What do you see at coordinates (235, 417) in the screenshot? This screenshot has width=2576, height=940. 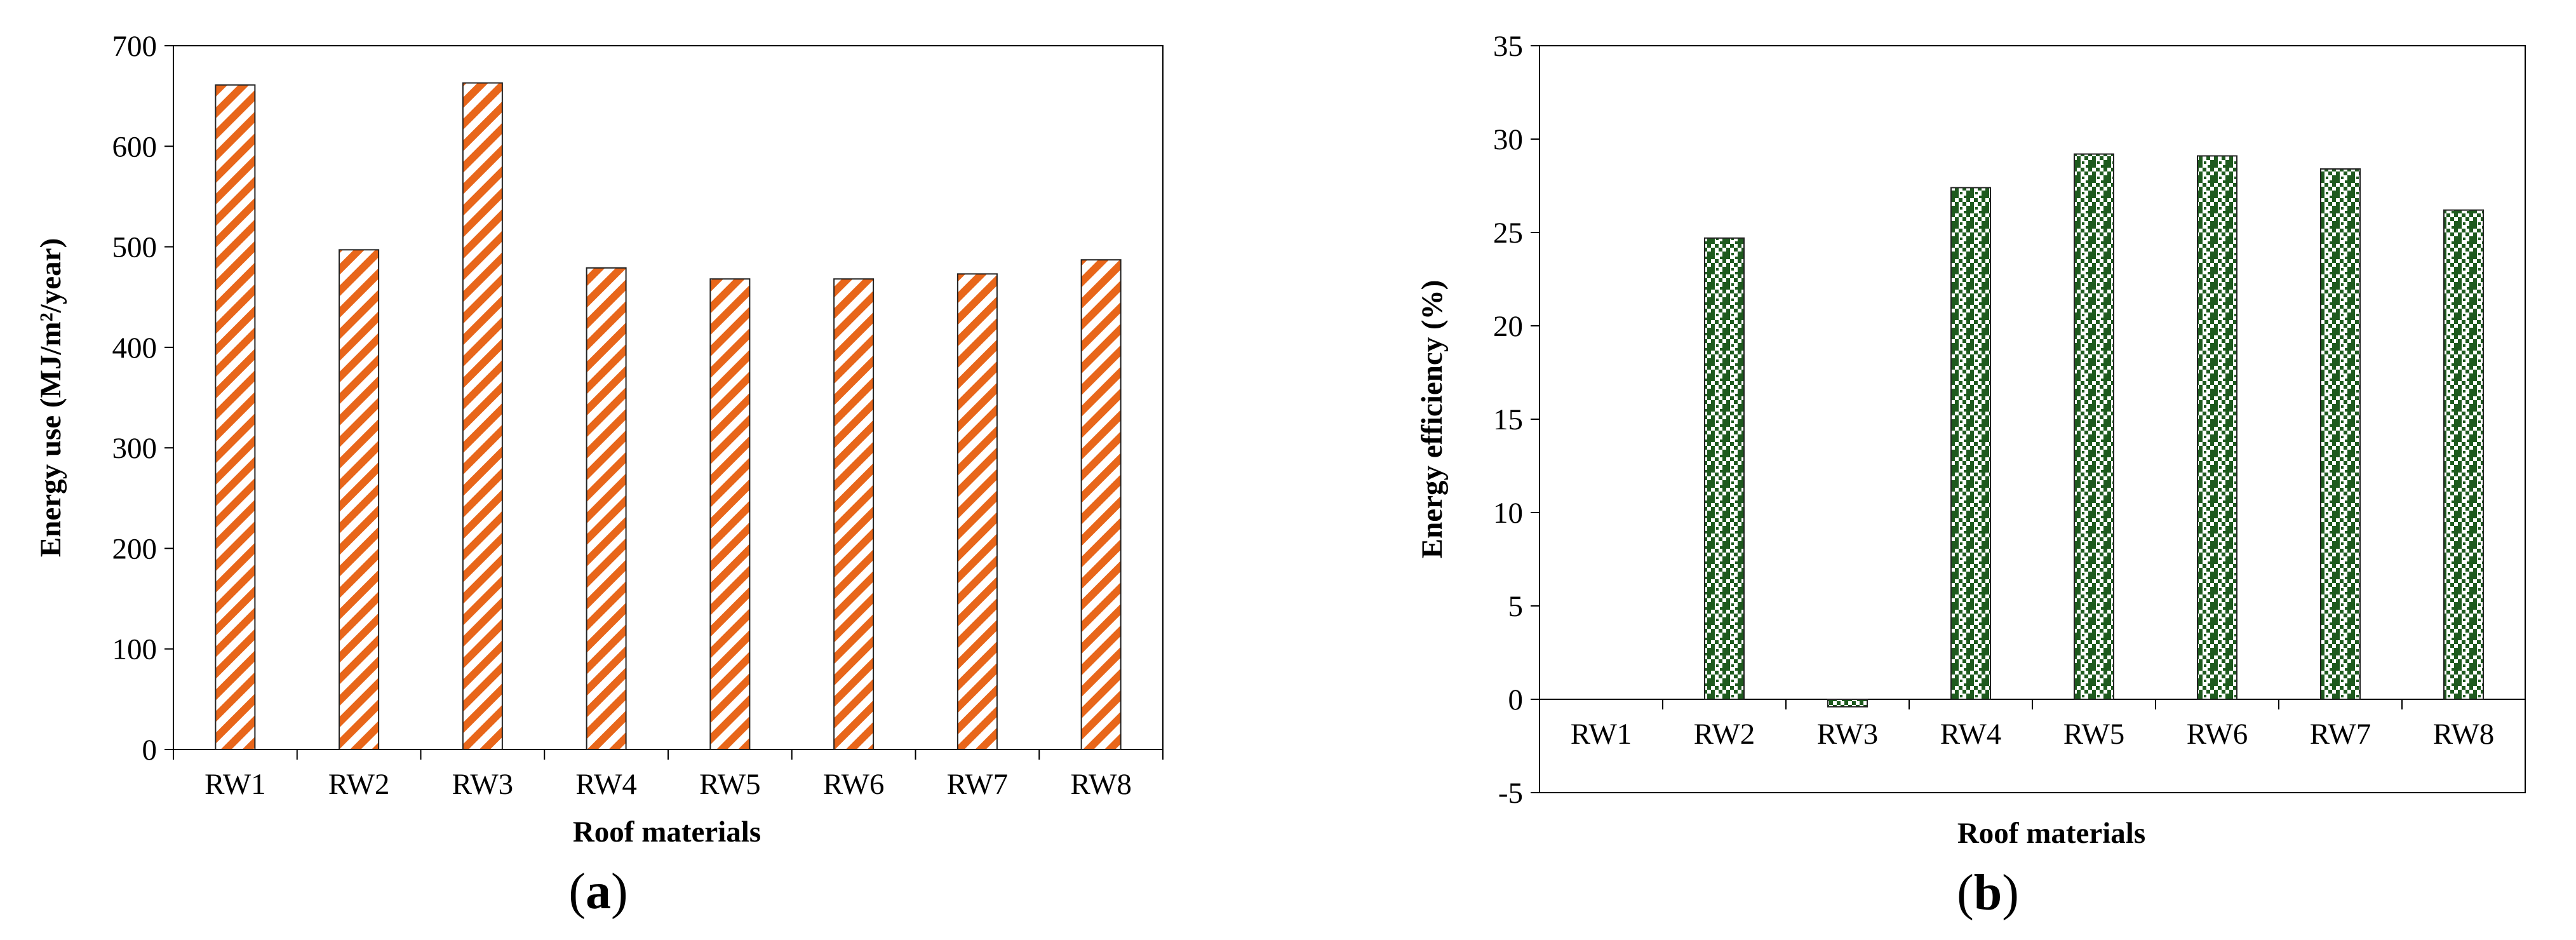 I see `bar-rw1` at bounding box center [235, 417].